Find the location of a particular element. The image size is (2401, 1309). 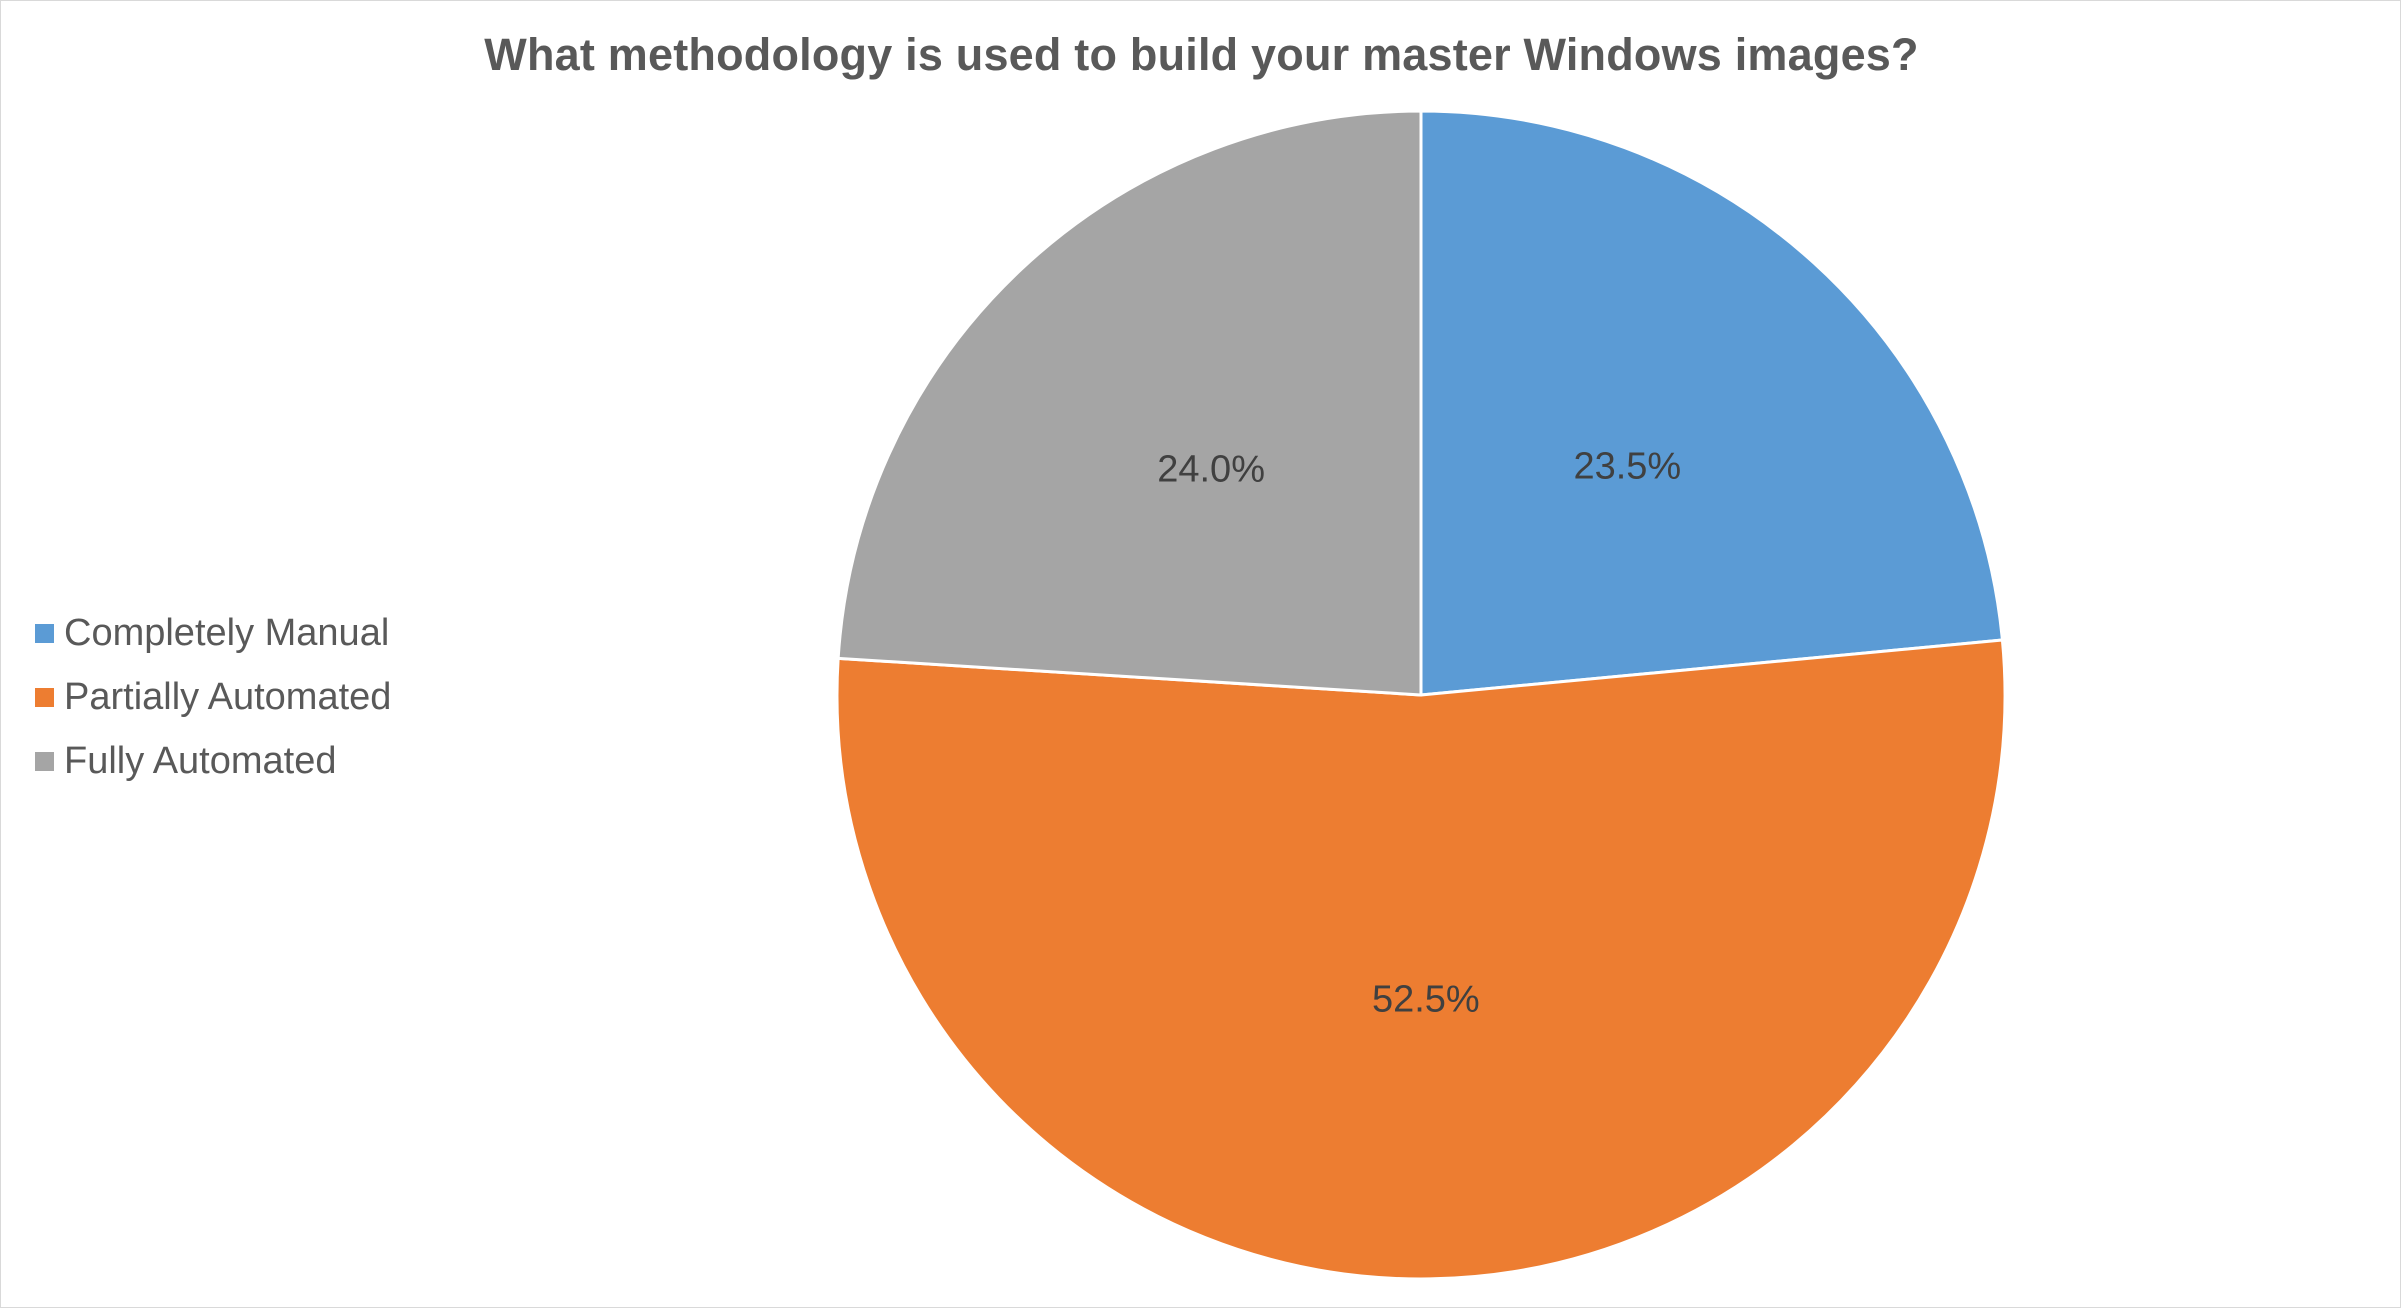

legend-label: Partially Automated is located at coordinates (228, 696).